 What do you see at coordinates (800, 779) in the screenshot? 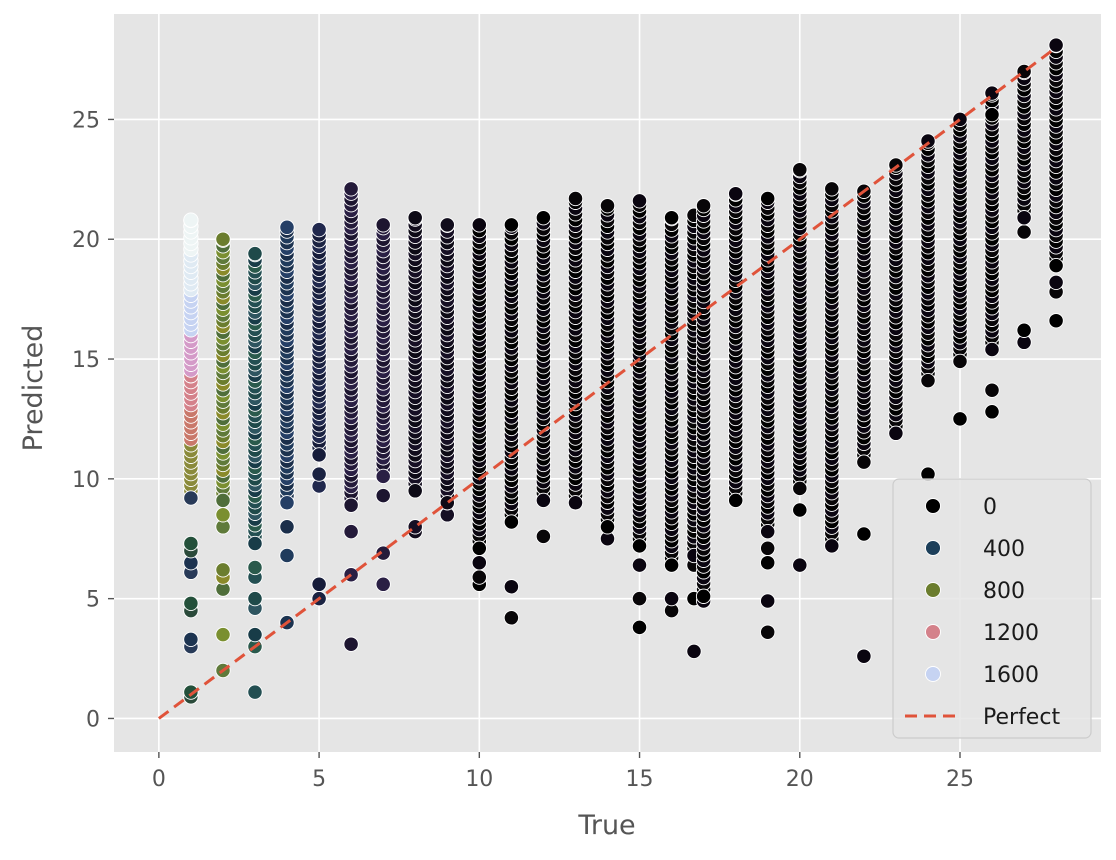
I see `x-tick-label: 20` at bounding box center [800, 779].